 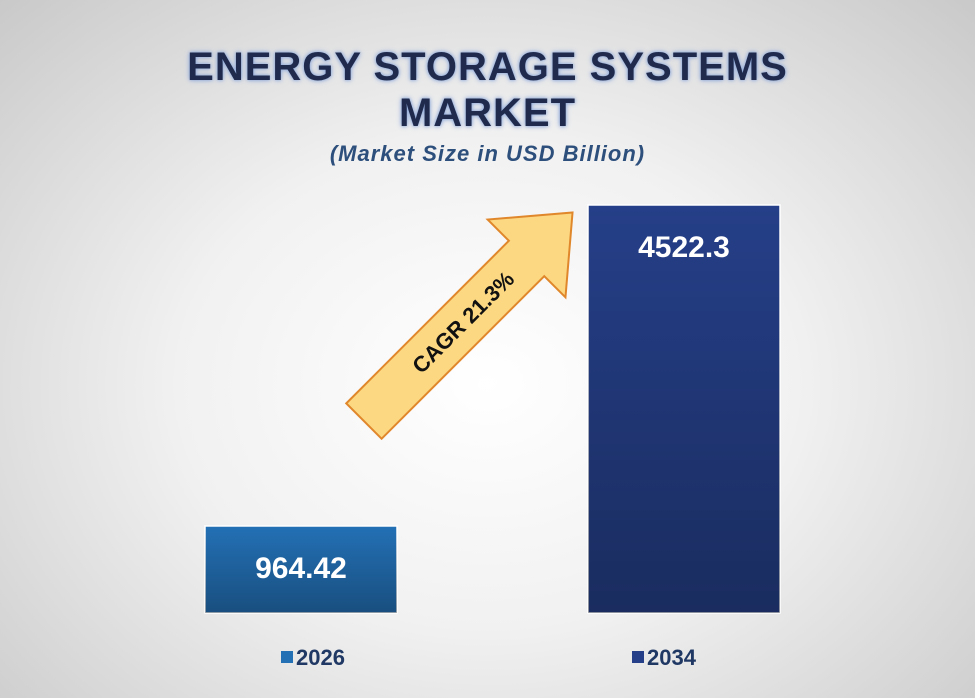 What do you see at coordinates (320, 657) in the screenshot?
I see `legend-label: 2026` at bounding box center [320, 657].